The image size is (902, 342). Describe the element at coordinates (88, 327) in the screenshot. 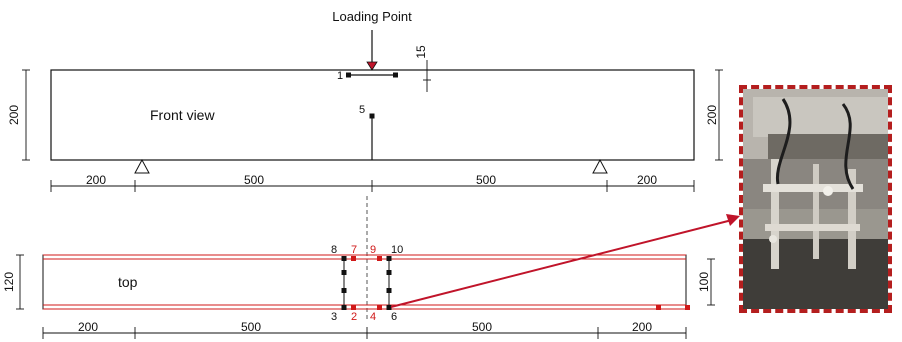

I see `top-dim-1: 200` at that location.